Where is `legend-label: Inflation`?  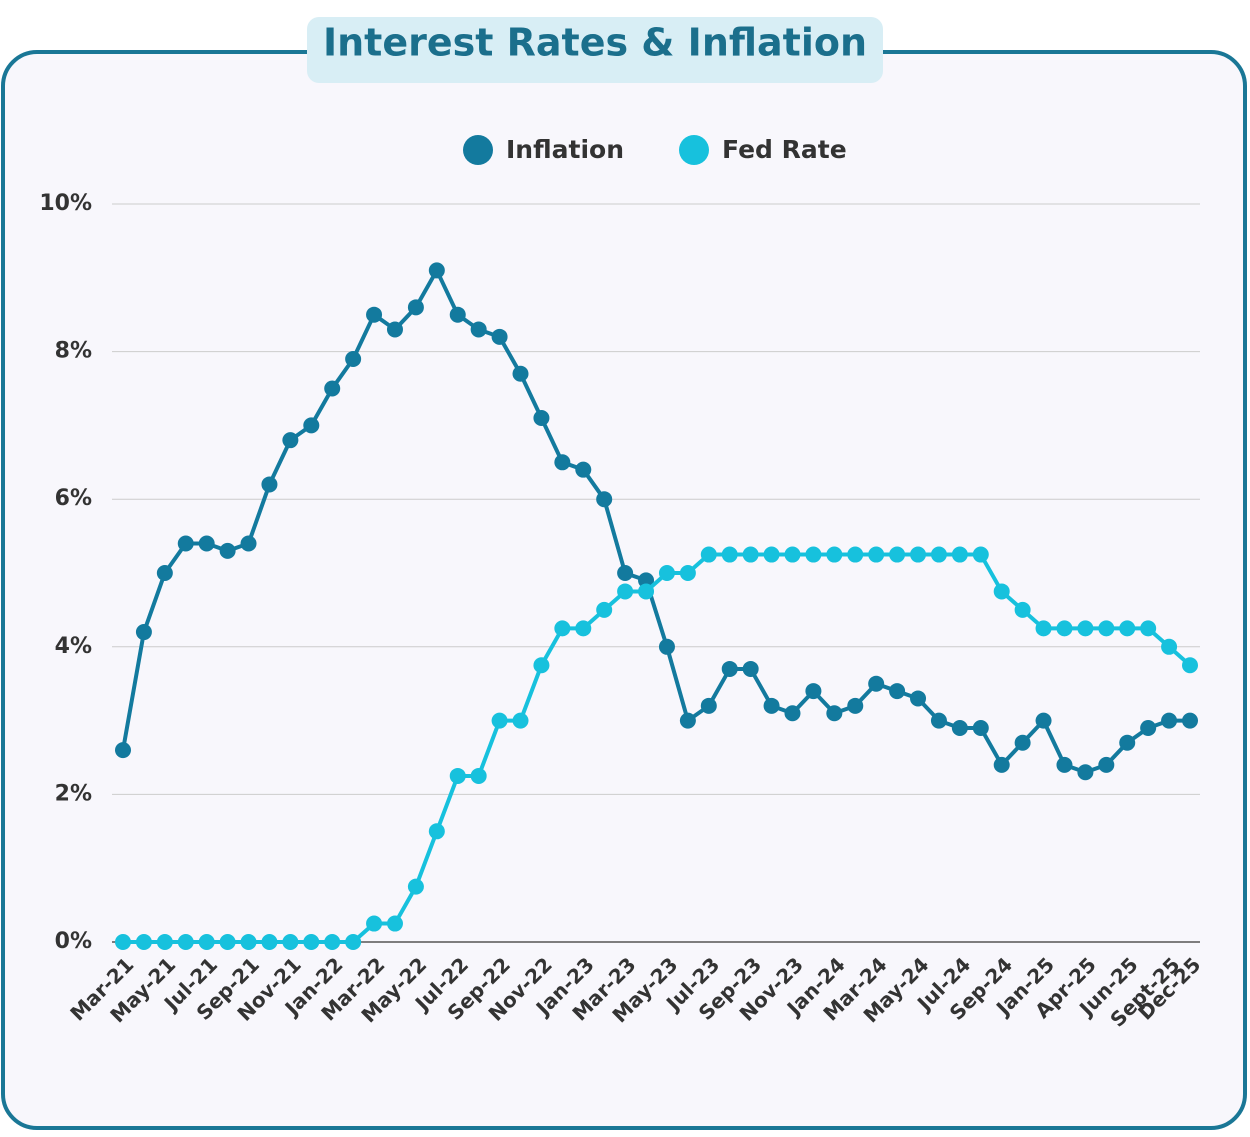 legend-label: Inflation is located at coordinates (565, 149).